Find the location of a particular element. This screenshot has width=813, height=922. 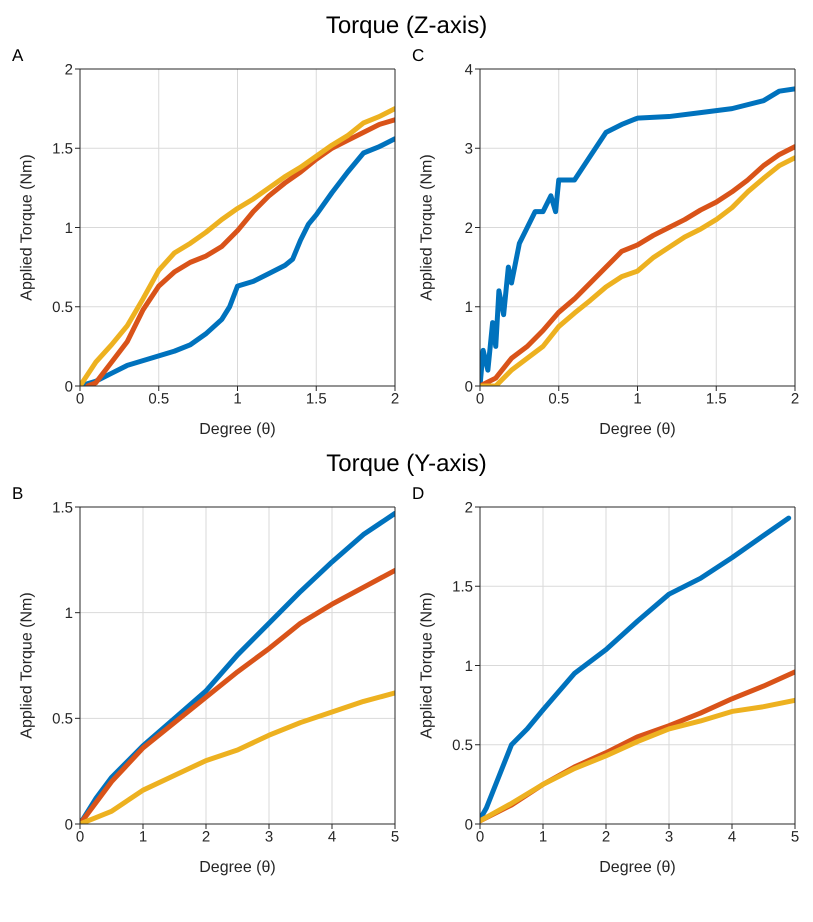

text: D is located at coordinates (418, 494).